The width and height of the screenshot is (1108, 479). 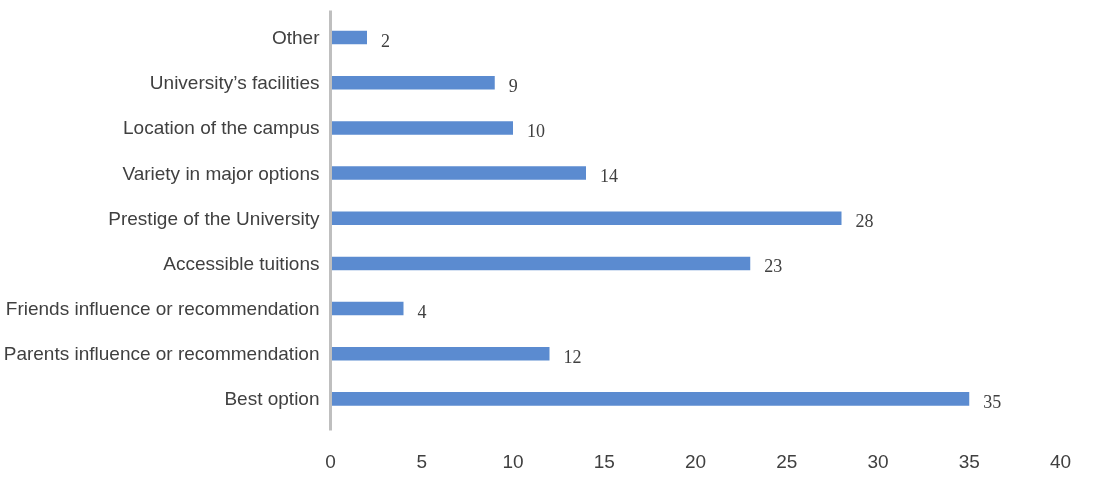 I want to click on x-tick-label: 20, so click(x=695, y=461).